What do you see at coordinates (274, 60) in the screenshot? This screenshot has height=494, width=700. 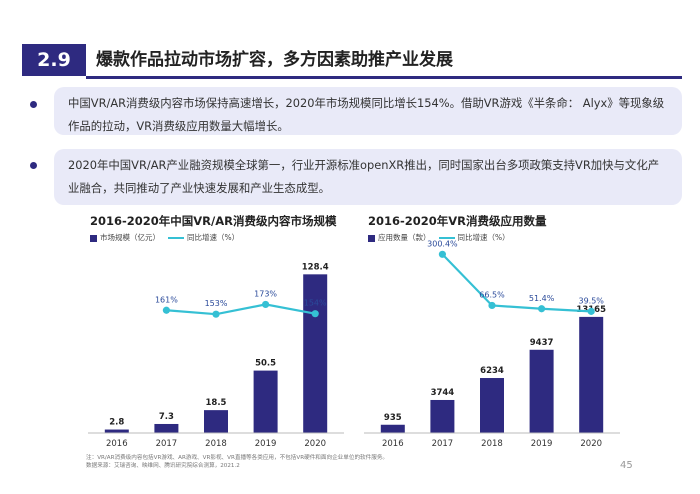 I see `section-title: 爆款作品拉动市场扩容，多方因素助推产业发展` at bounding box center [274, 60].